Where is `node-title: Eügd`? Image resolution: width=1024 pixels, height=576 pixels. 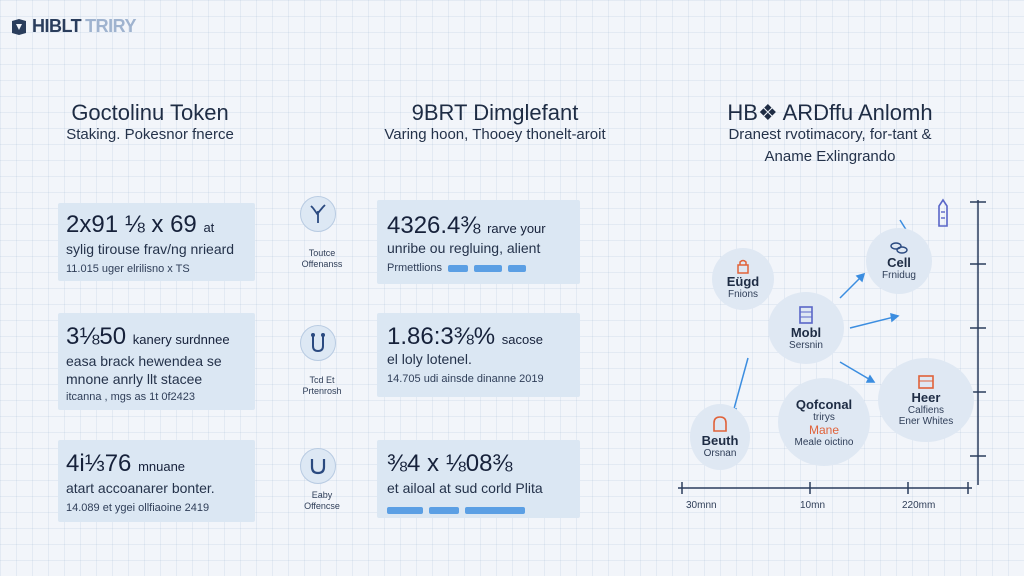
node-title: Eügd is located at coordinates (743, 281).